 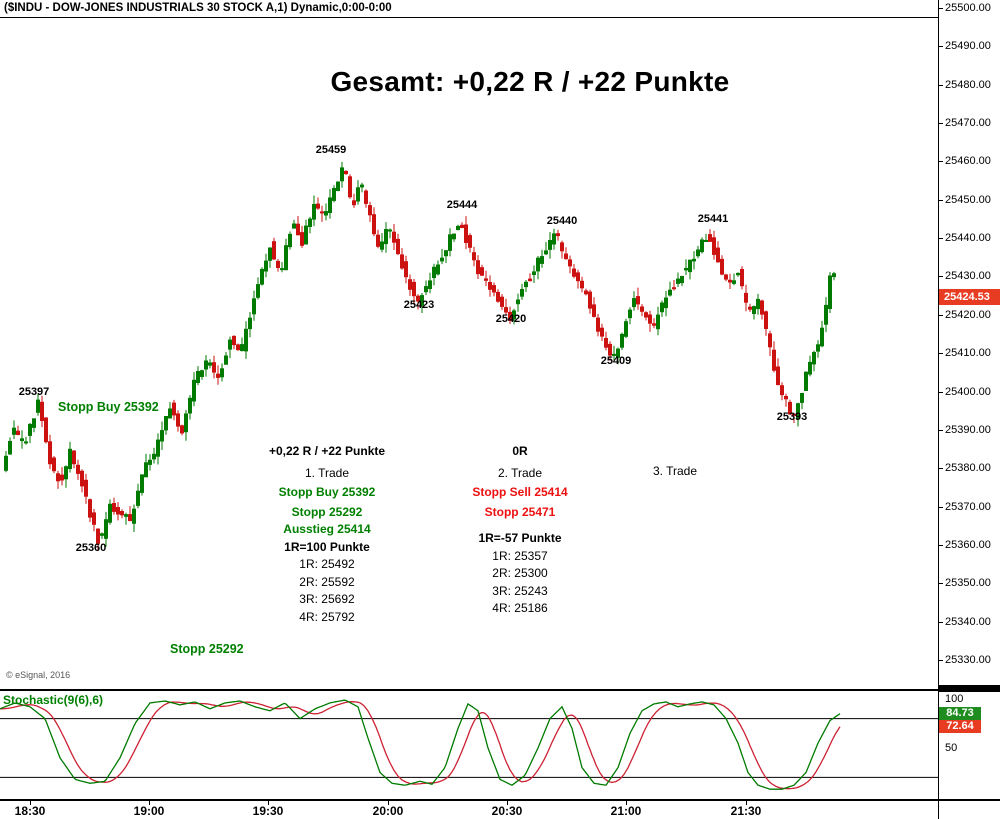 I want to click on time-axis-divider, so click(x=500, y=800).